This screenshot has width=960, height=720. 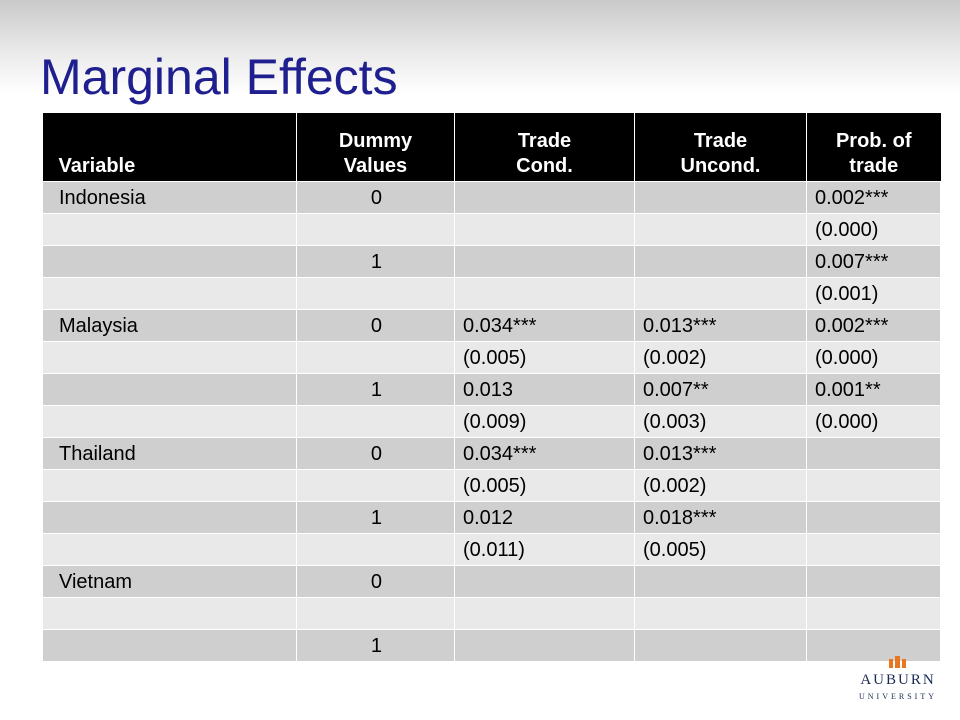 I want to click on table-row: 1 0.007***, so click(x=491, y=261).